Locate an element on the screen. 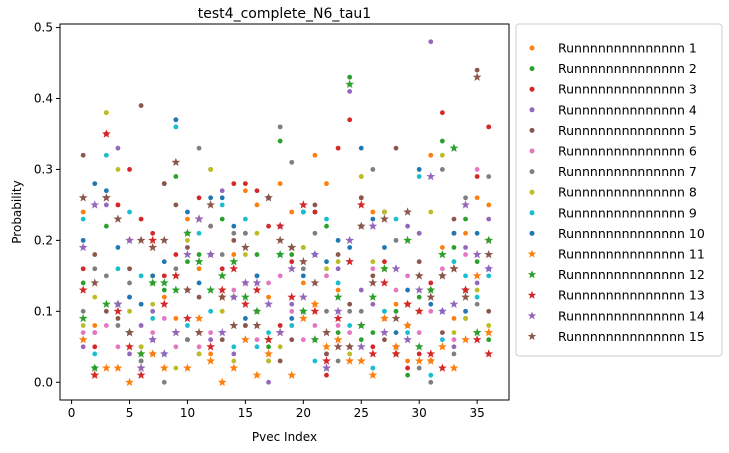  legend-label: Runnnnnnnnnnnnnn 8 is located at coordinates (627, 192).